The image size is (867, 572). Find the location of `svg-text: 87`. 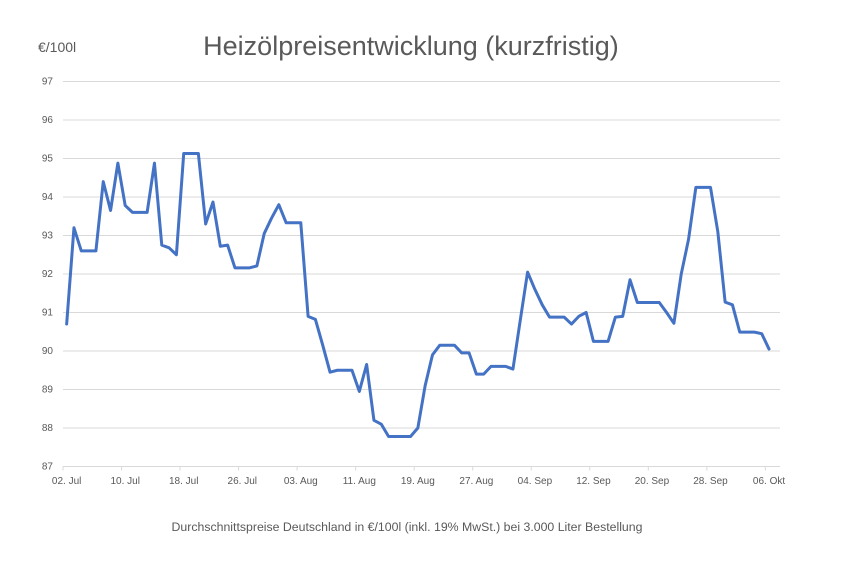

svg-text: 87 is located at coordinates (48, 467).